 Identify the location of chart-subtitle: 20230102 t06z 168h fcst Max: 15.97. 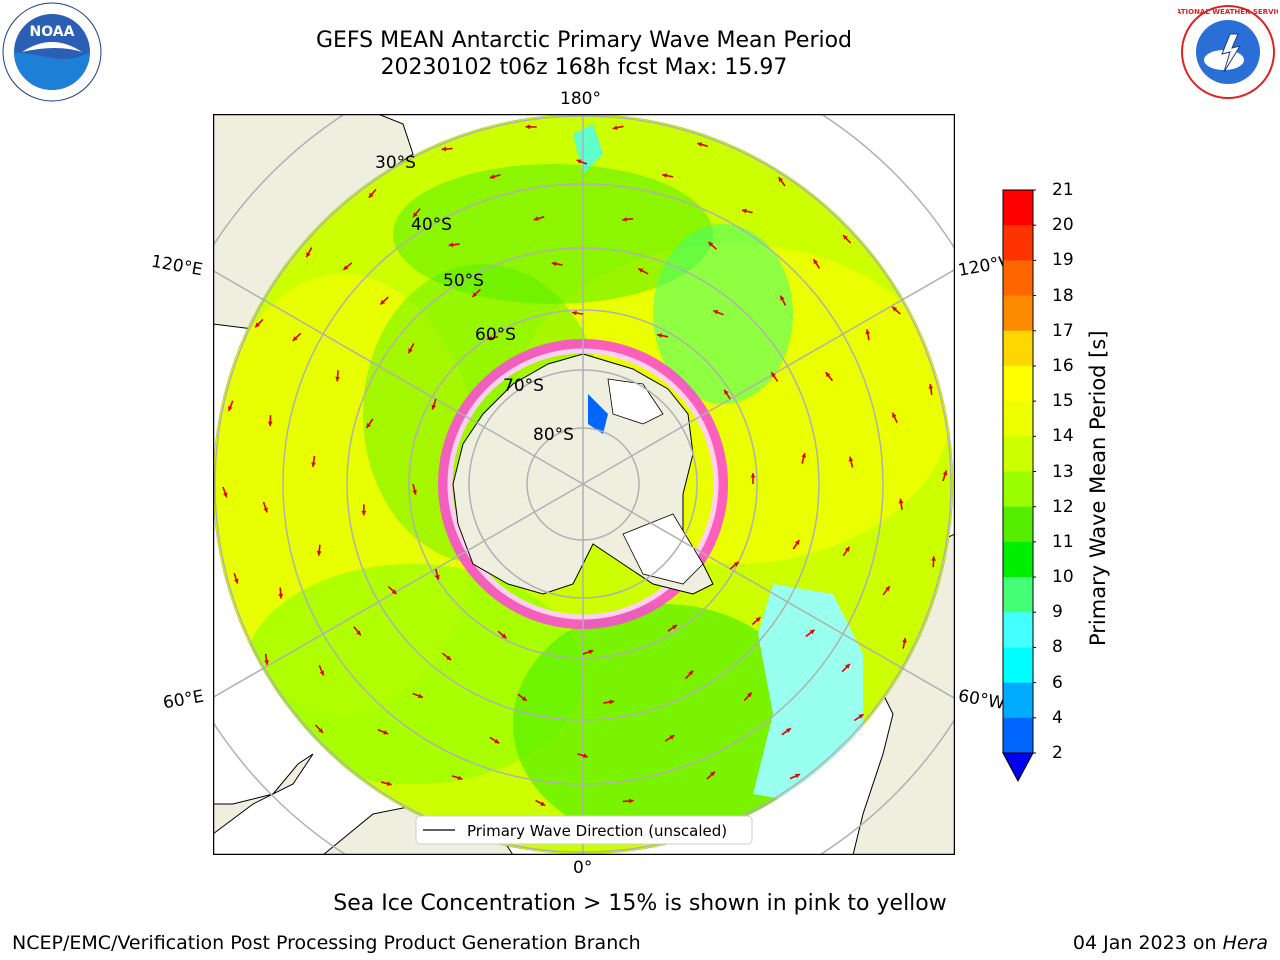
(584, 67).